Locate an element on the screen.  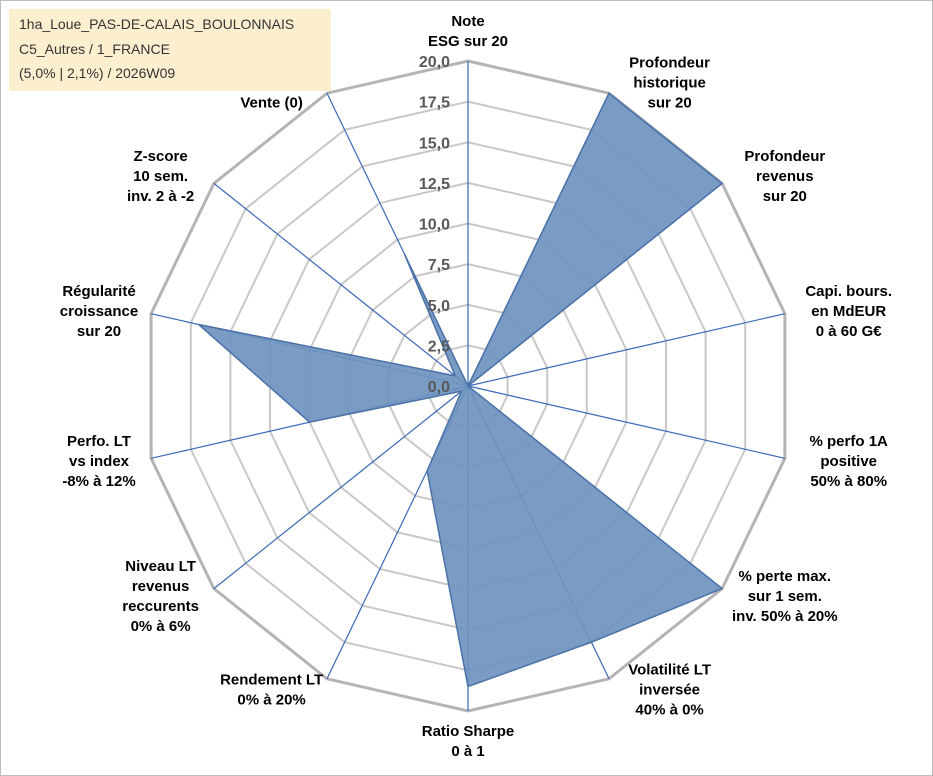
axis-label: Capi. bours. is located at coordinates (848, 291).